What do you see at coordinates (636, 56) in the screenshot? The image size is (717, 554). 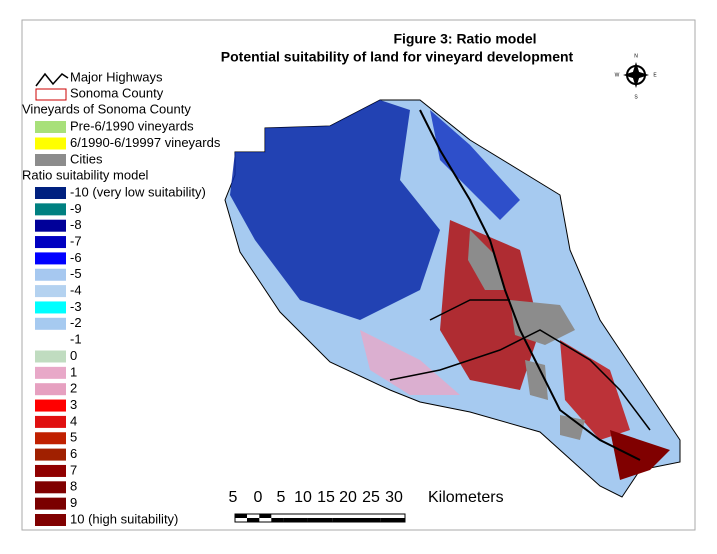 I see `compass-label: N` at bounding box center [636, 56].